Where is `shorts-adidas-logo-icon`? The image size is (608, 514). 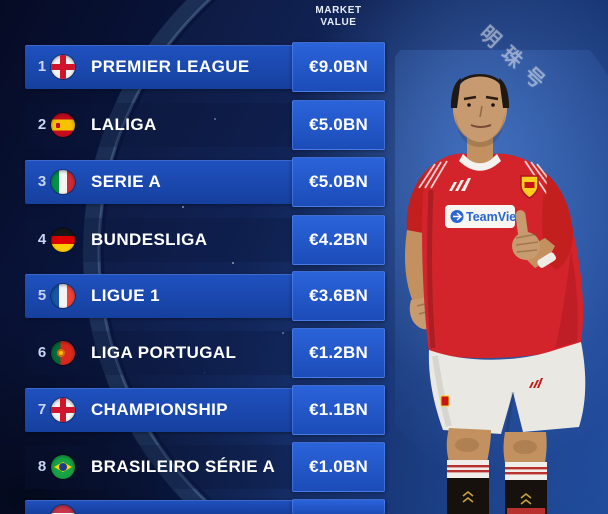
shorts-adidas-logo-icon is located at coordinates (536, 383).